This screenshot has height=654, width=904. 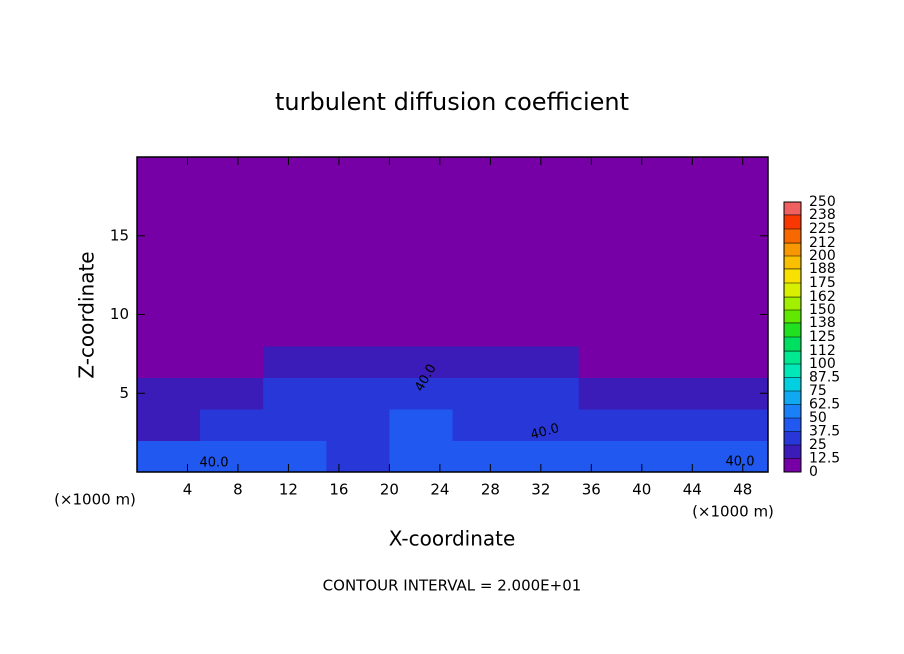 I want to click on colorbar-label: 25, so click(x=818, y=445).